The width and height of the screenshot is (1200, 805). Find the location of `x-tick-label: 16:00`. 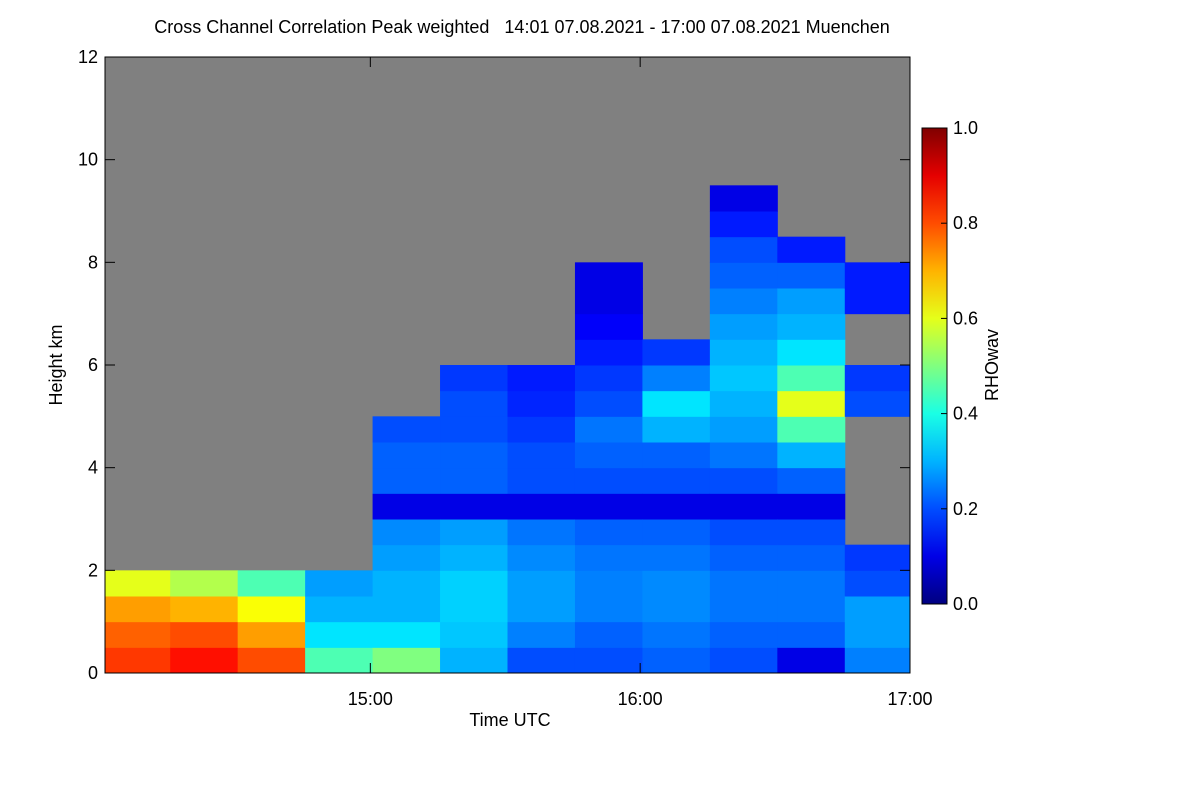

x-tick-label: 16:00 is located at coordinates (640, 699).